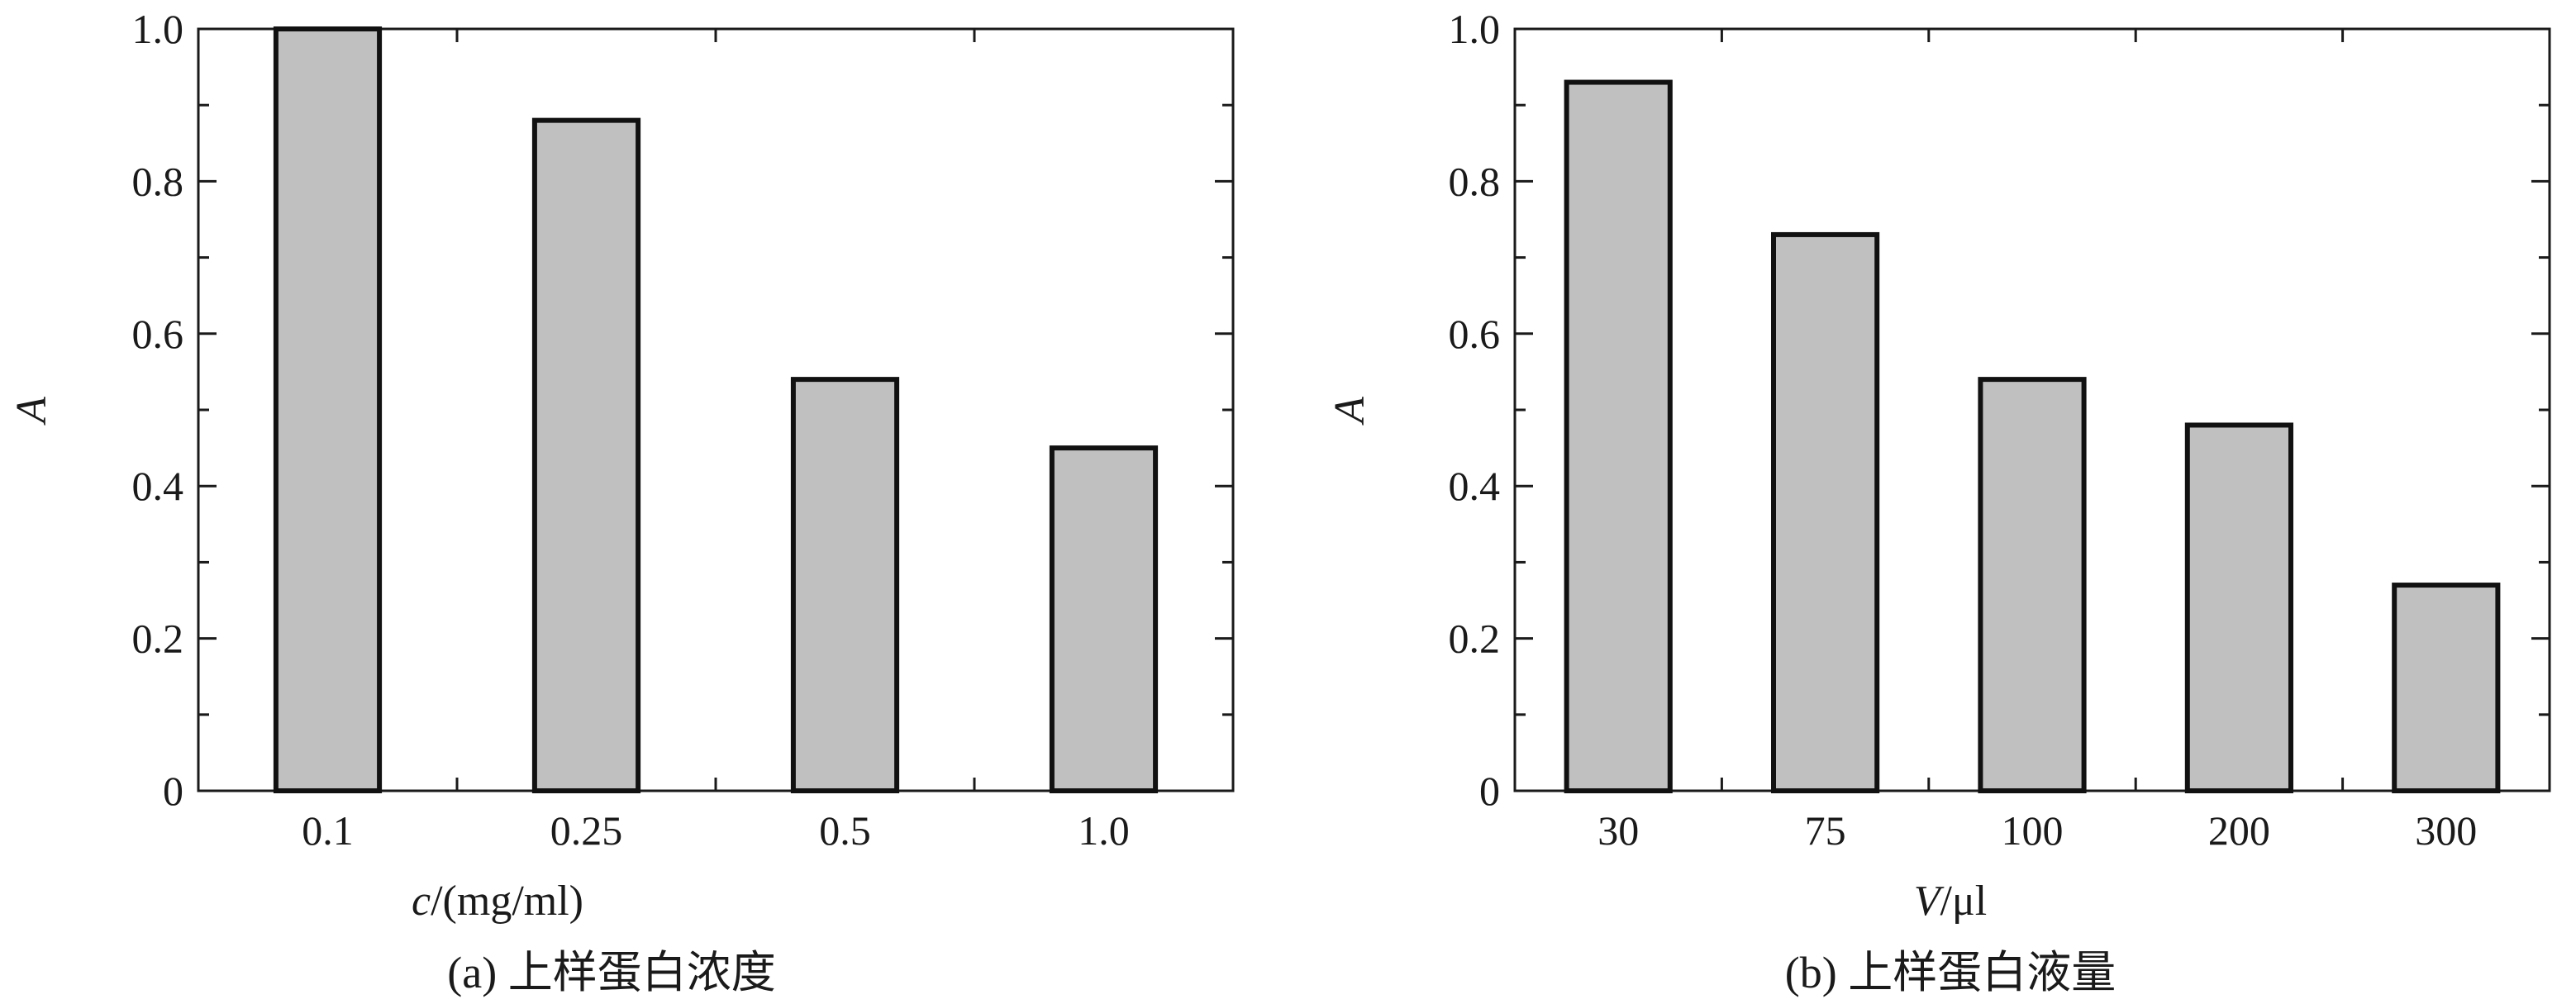  Describe the element at coordinates (158, 181) in the screenshot. I see `chart-a-y-tick-label: 0.8` at that location.